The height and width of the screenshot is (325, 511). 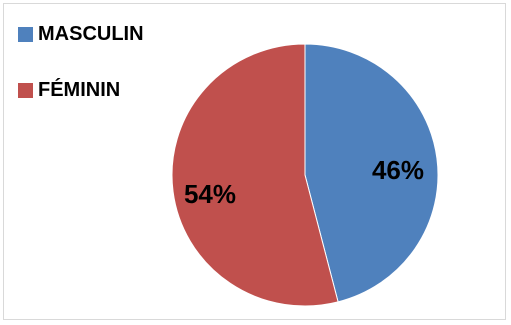 What do you see at coordinates (25, 34) in the screenshot?
I see `legend-swatch-masculin` at bounding box center [25, 34].